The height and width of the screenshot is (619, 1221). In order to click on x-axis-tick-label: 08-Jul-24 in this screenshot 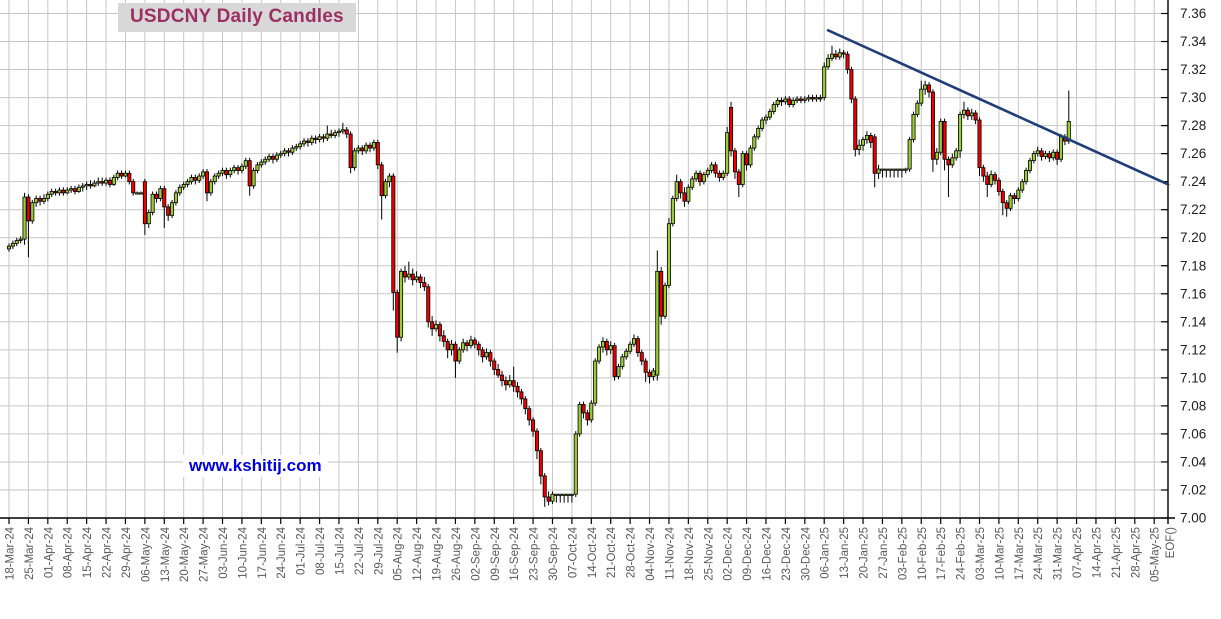, I will do `click(321, 550)`.